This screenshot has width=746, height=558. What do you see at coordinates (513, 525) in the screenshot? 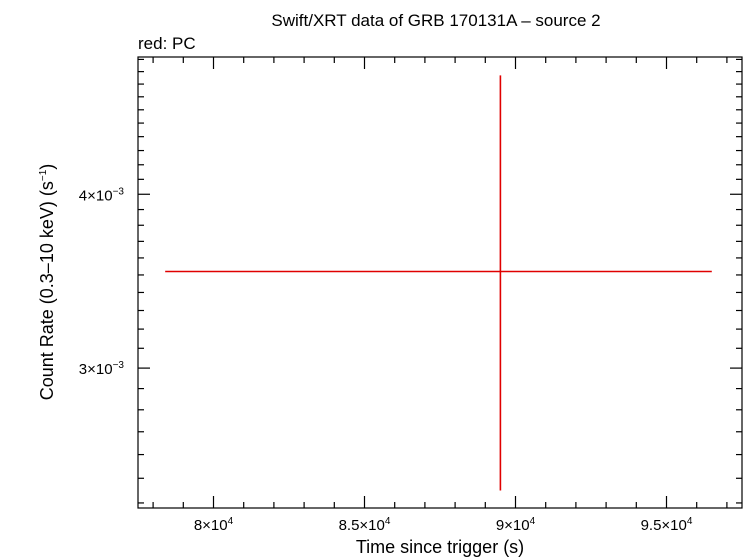
I see `x-tick-label-base: 9×10` at bounding box center [513, 525].